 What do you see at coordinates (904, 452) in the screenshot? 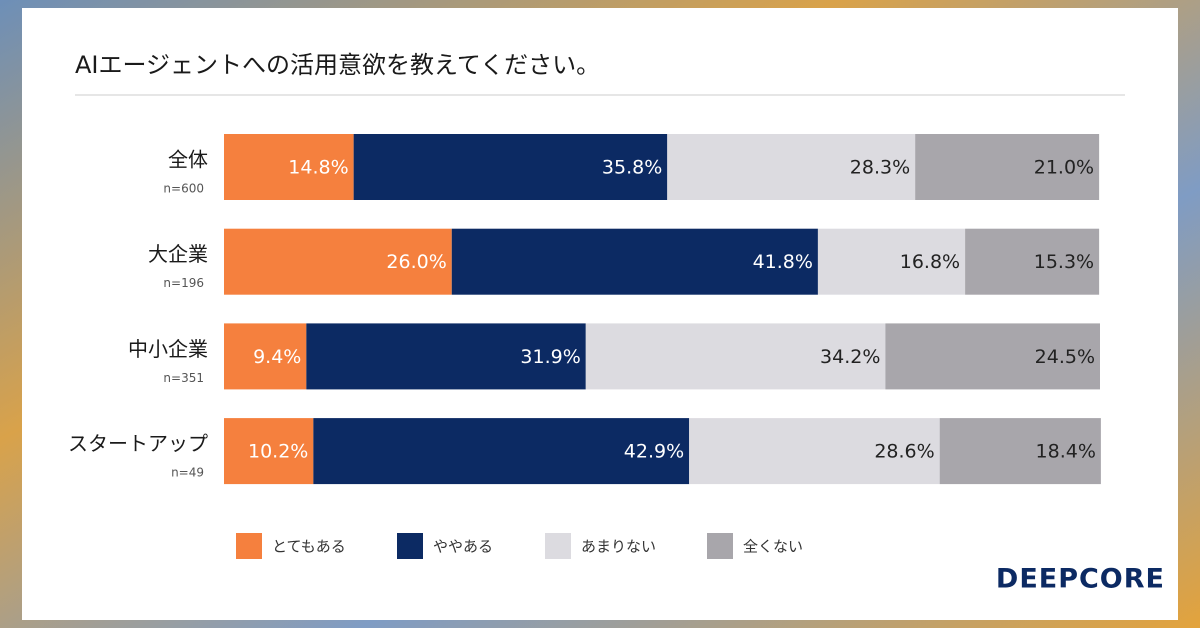
I see `value-label: 28.6%` at bounding box center [904, 452].